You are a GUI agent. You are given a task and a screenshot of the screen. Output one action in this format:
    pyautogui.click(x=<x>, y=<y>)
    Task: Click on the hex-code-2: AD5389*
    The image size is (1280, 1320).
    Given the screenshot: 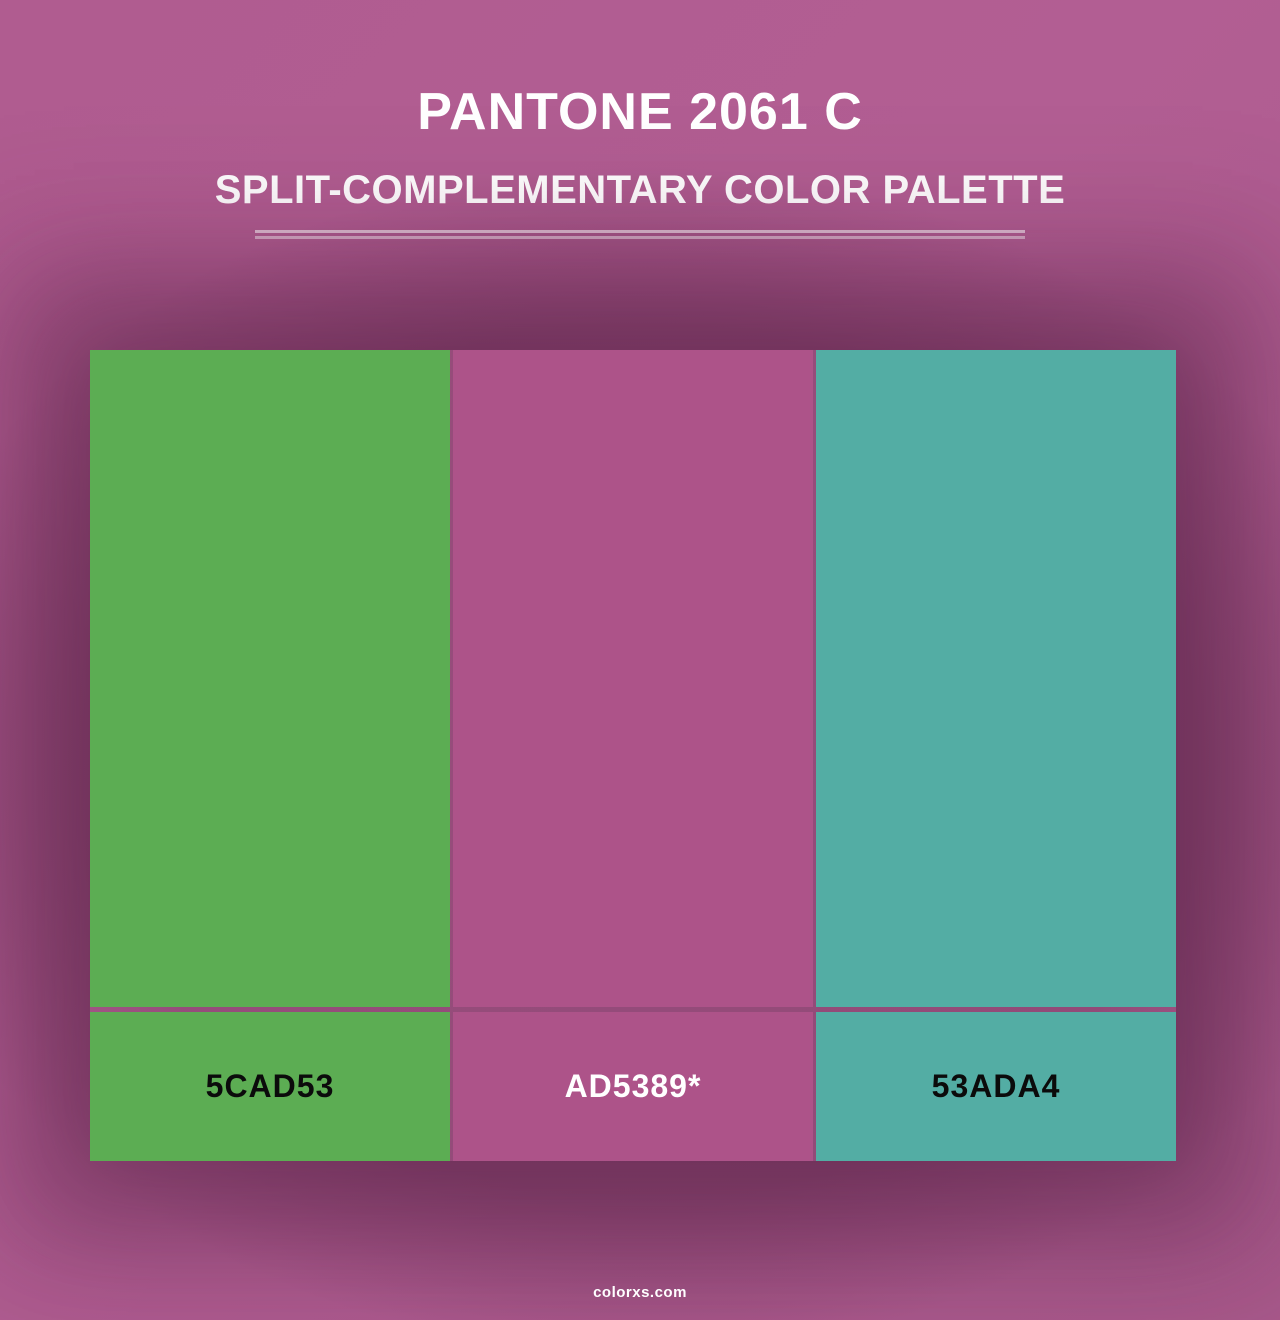 What is the action you would take?
    pyautogui.click(x=633, y=1086)
    